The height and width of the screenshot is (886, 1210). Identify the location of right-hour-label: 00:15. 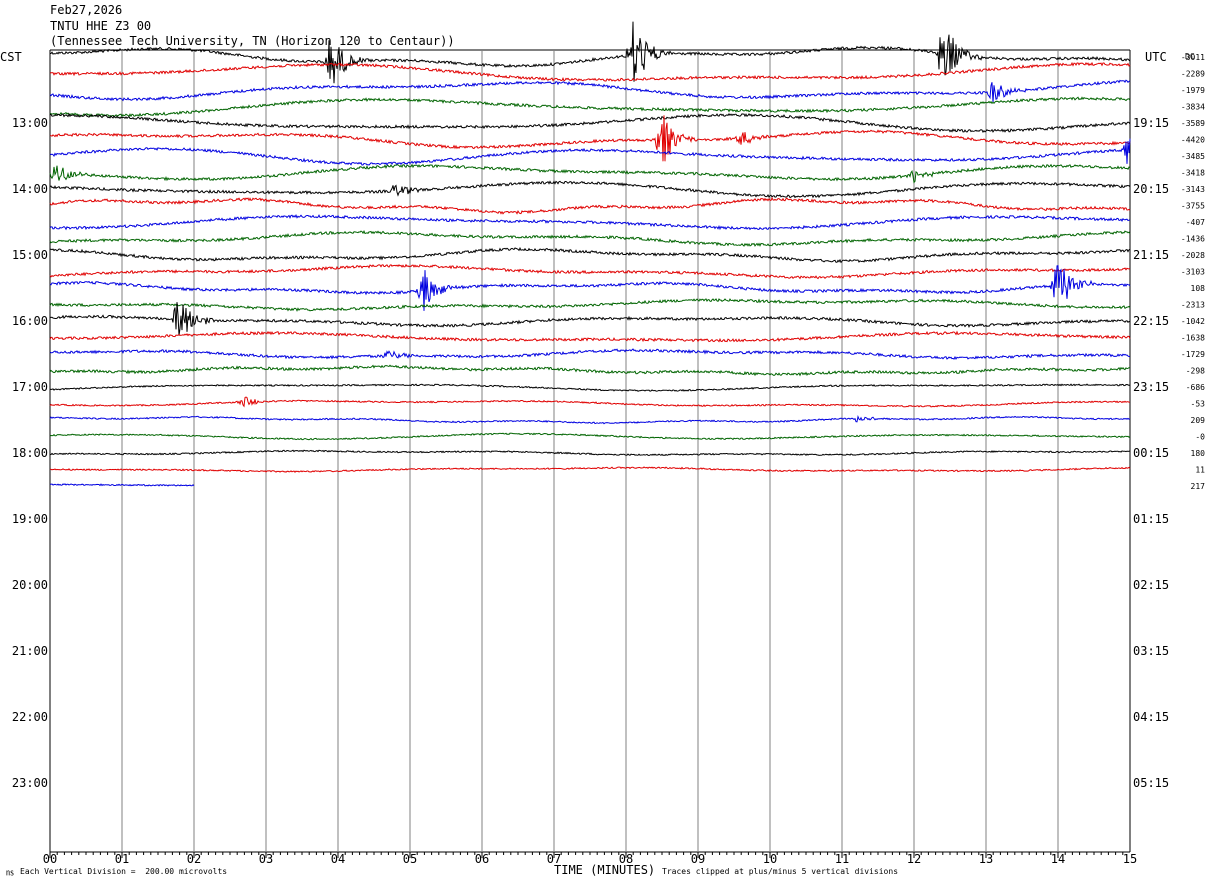
(1151, 453).